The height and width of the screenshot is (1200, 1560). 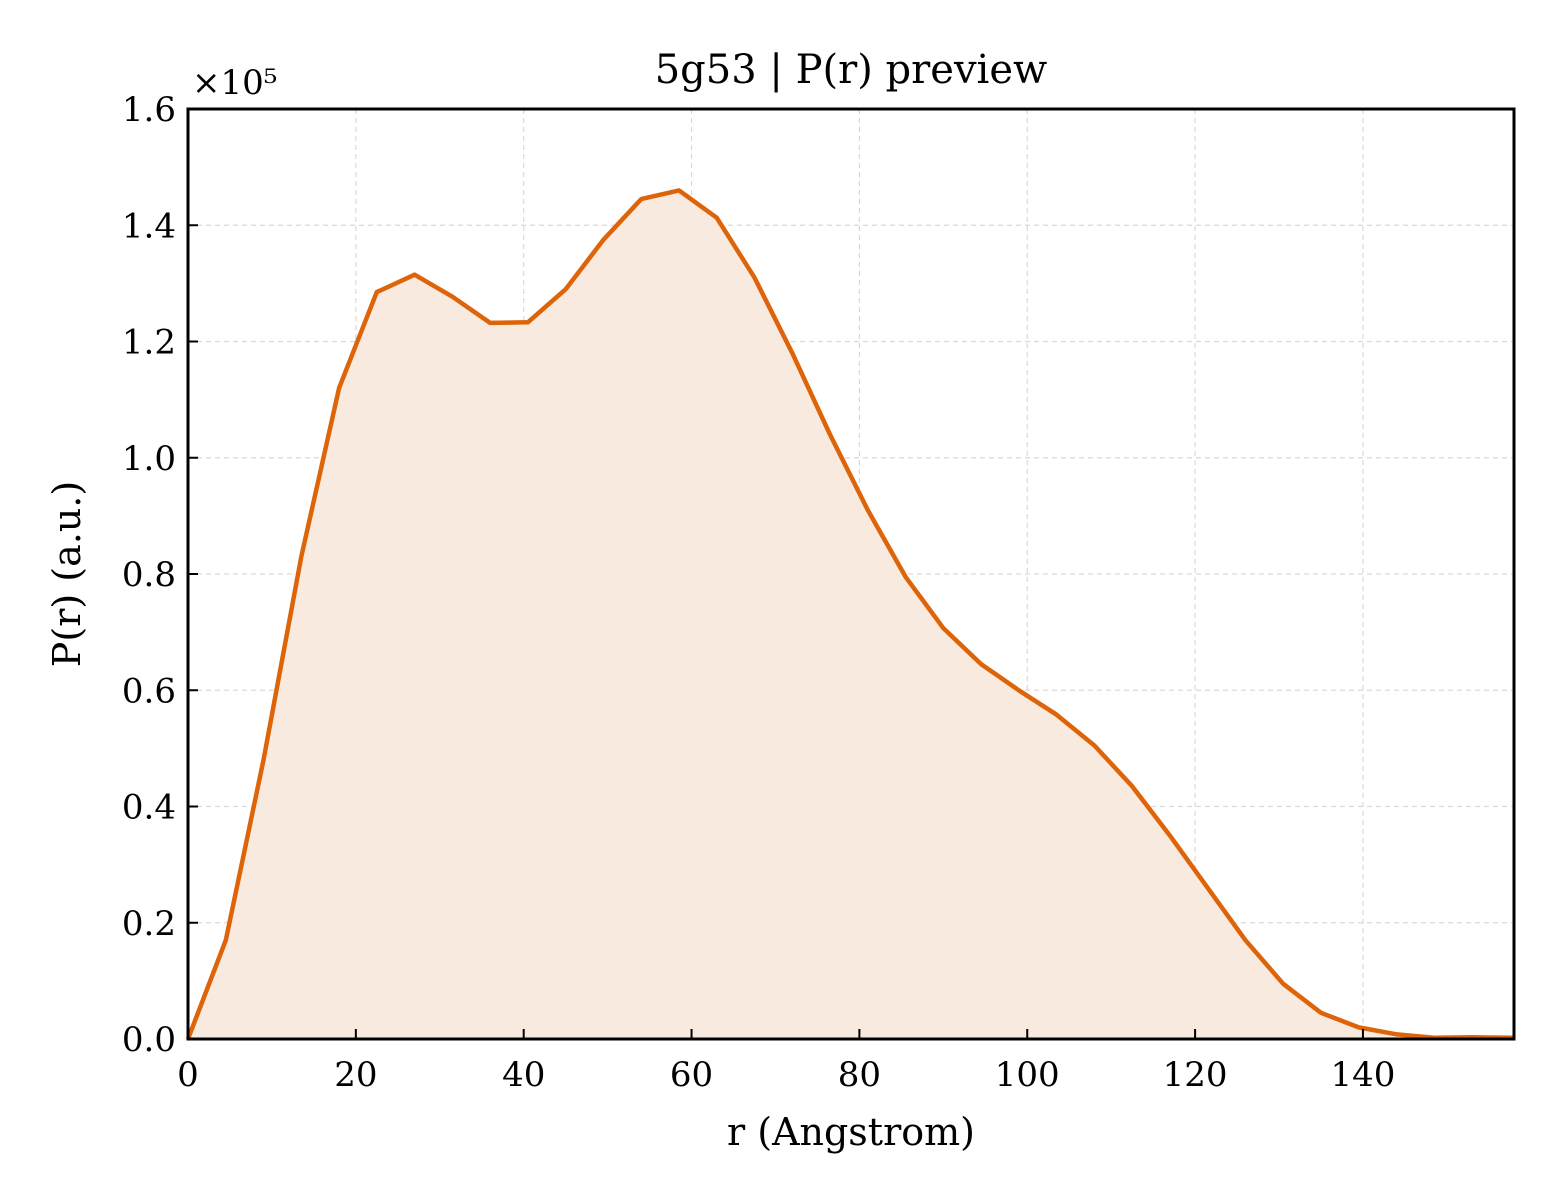 I want to click on y-tick-label: 0.0, so click(x=149, y=1040).